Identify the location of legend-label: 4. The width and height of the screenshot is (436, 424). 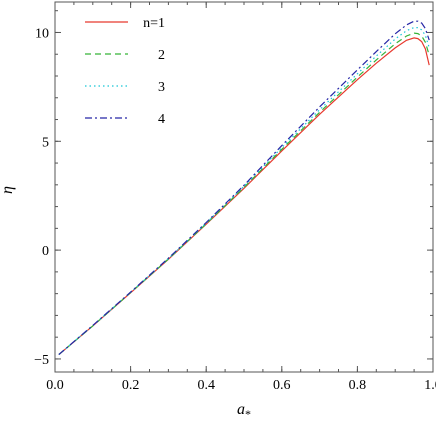
(161, 119).